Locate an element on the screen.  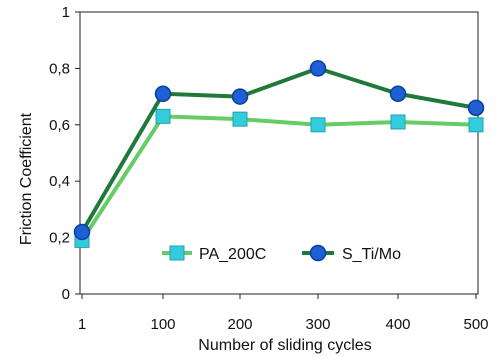
x-tick-label: 1 is located at coordinates (82, 324).